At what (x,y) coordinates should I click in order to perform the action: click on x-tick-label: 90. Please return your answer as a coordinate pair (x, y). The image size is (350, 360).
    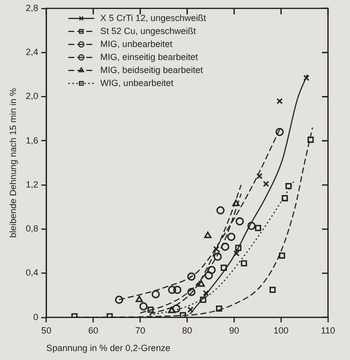
    Looking at the image, I should click on (234, 330).